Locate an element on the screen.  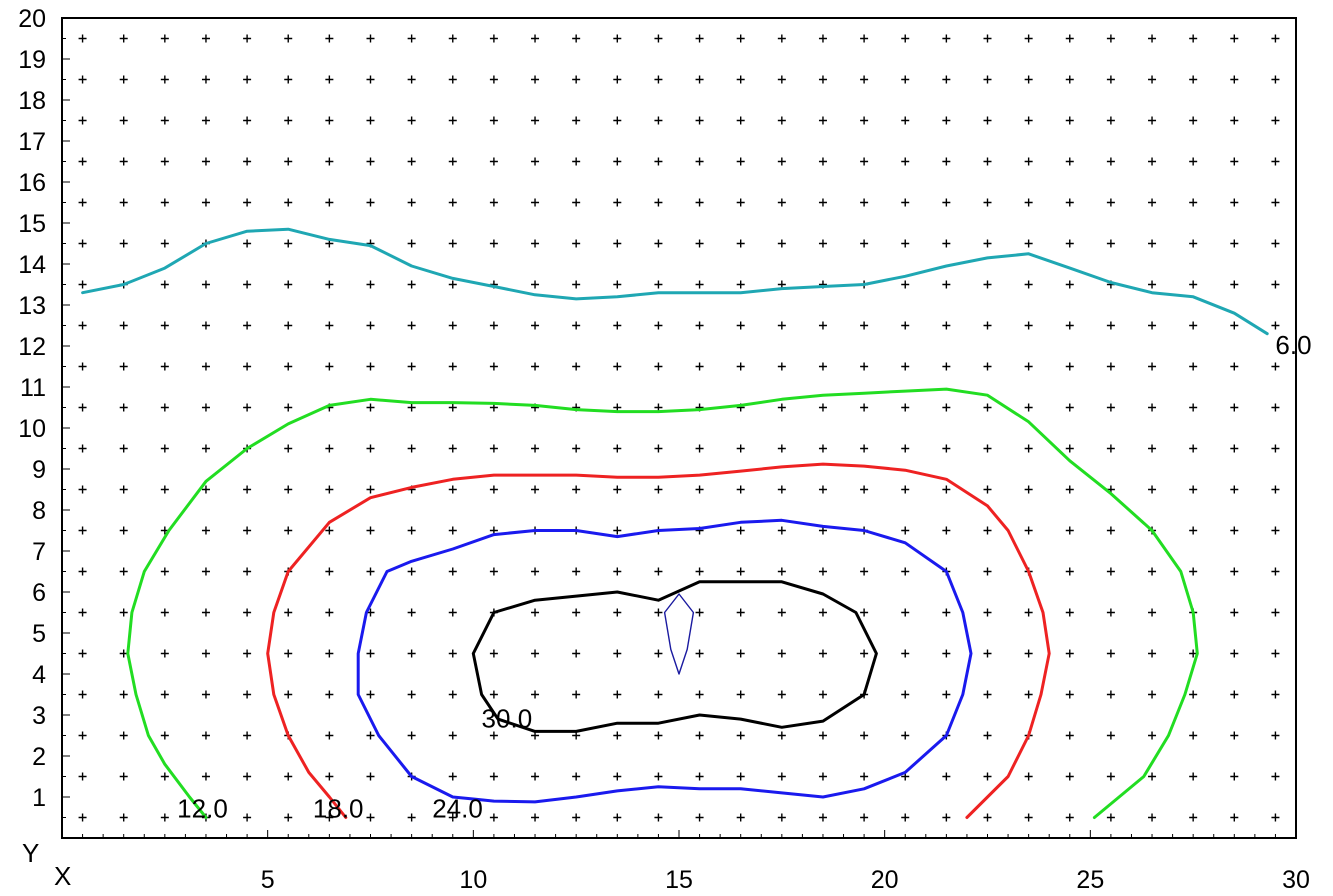
y-tick-label: 14 is located at coordinates (32, 265).